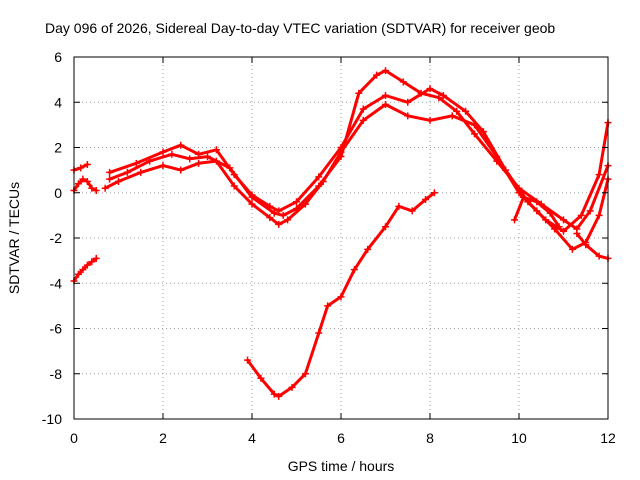  Describe the element at coordinates (14, 238) in the screenshot. I see `y-axis-title: SDTVAR / TECUs` at that location.